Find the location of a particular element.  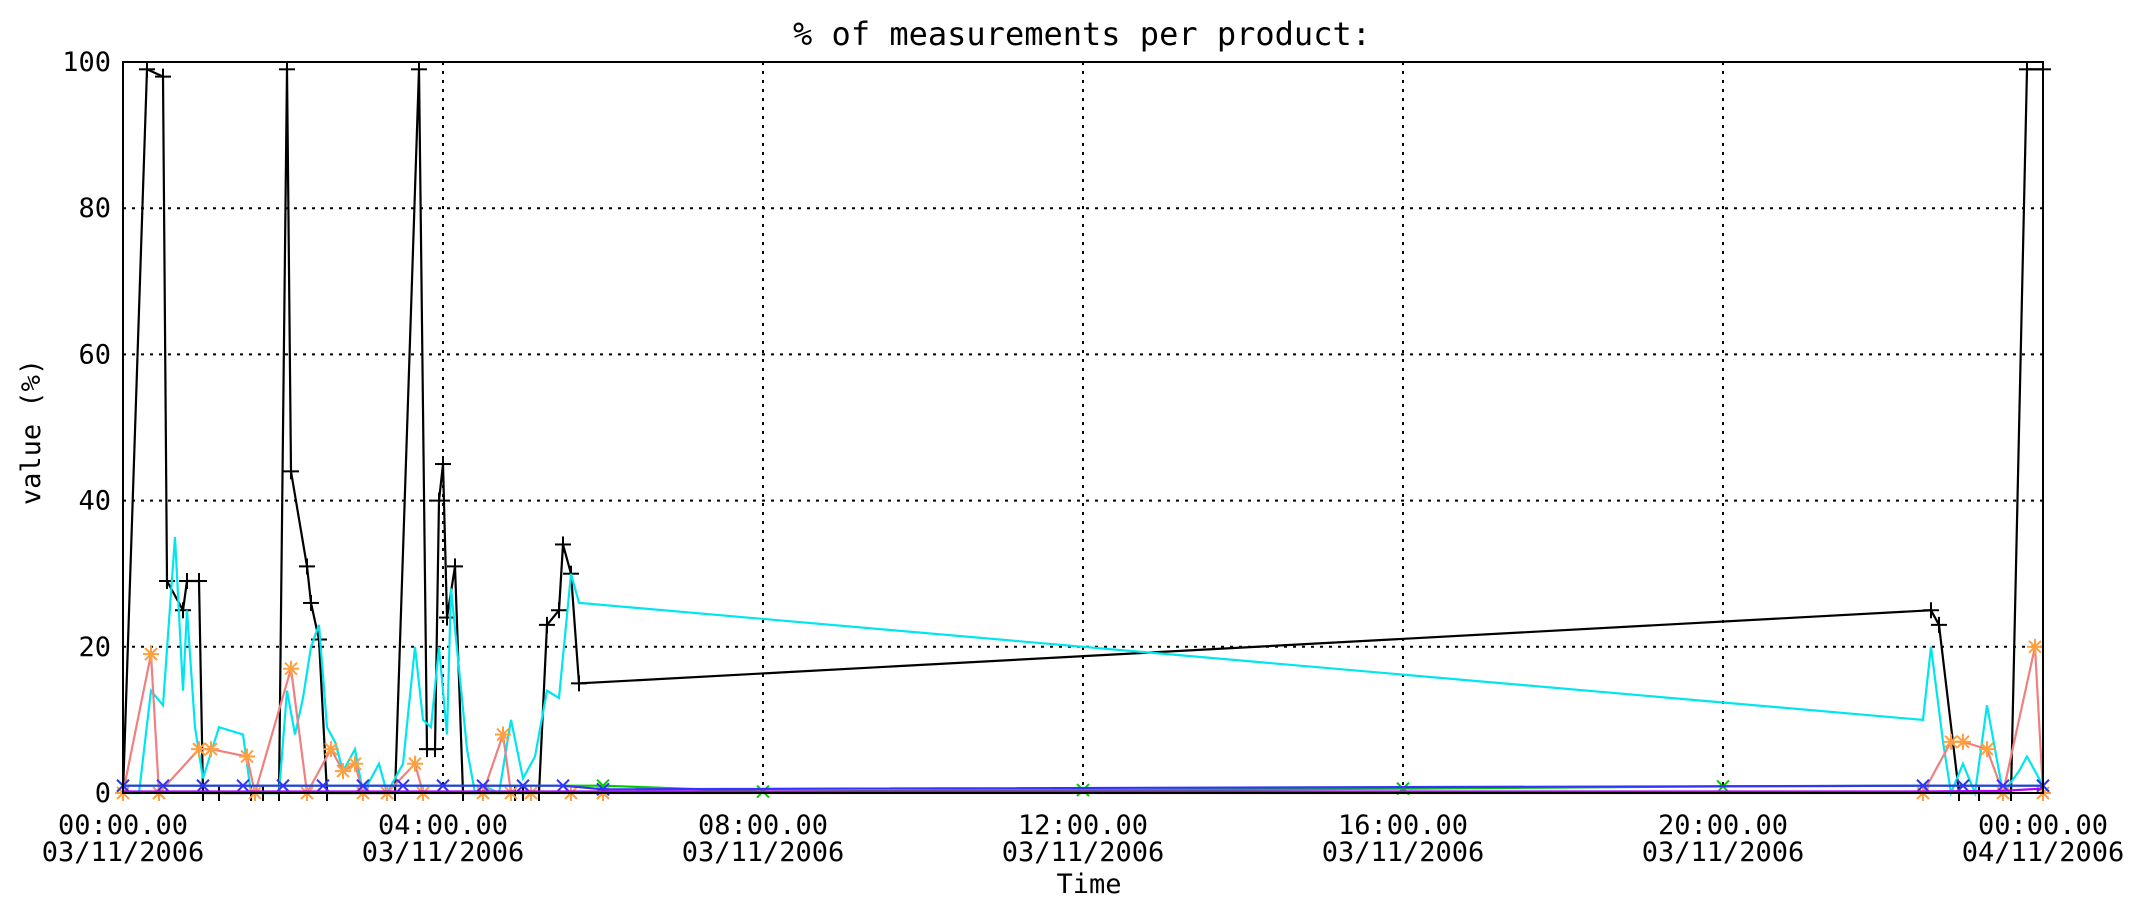

y-tick-label: 40 is located at coordinates (94, 501).